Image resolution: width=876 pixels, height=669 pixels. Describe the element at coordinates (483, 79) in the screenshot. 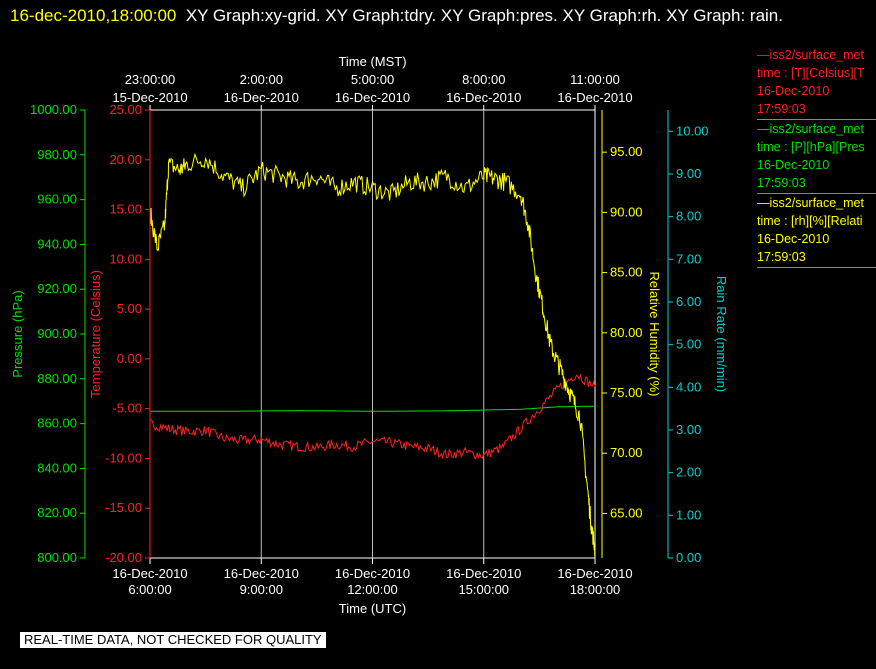

I see `top-tick-label: 8:00:00` at that location.